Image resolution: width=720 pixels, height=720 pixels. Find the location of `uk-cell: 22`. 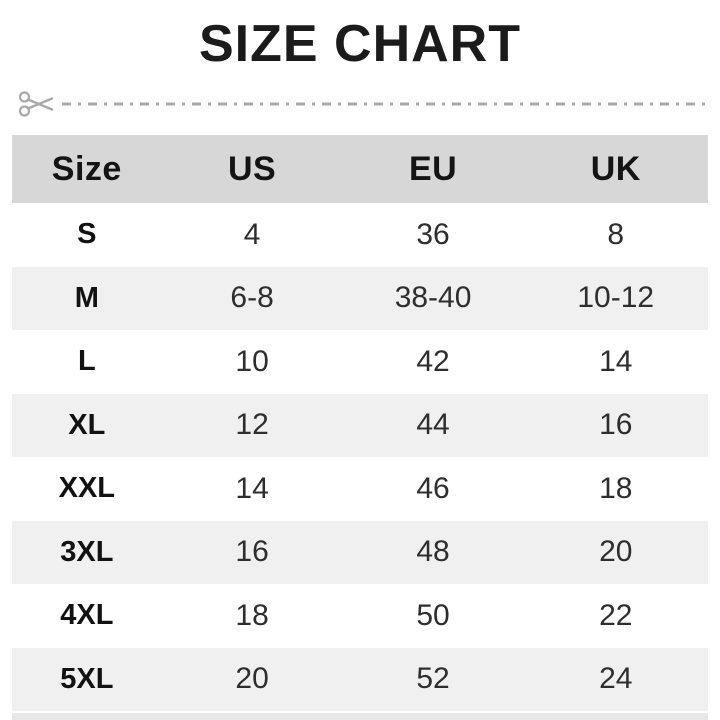

uk-cell: 22 is located at coordinates (616, 615).